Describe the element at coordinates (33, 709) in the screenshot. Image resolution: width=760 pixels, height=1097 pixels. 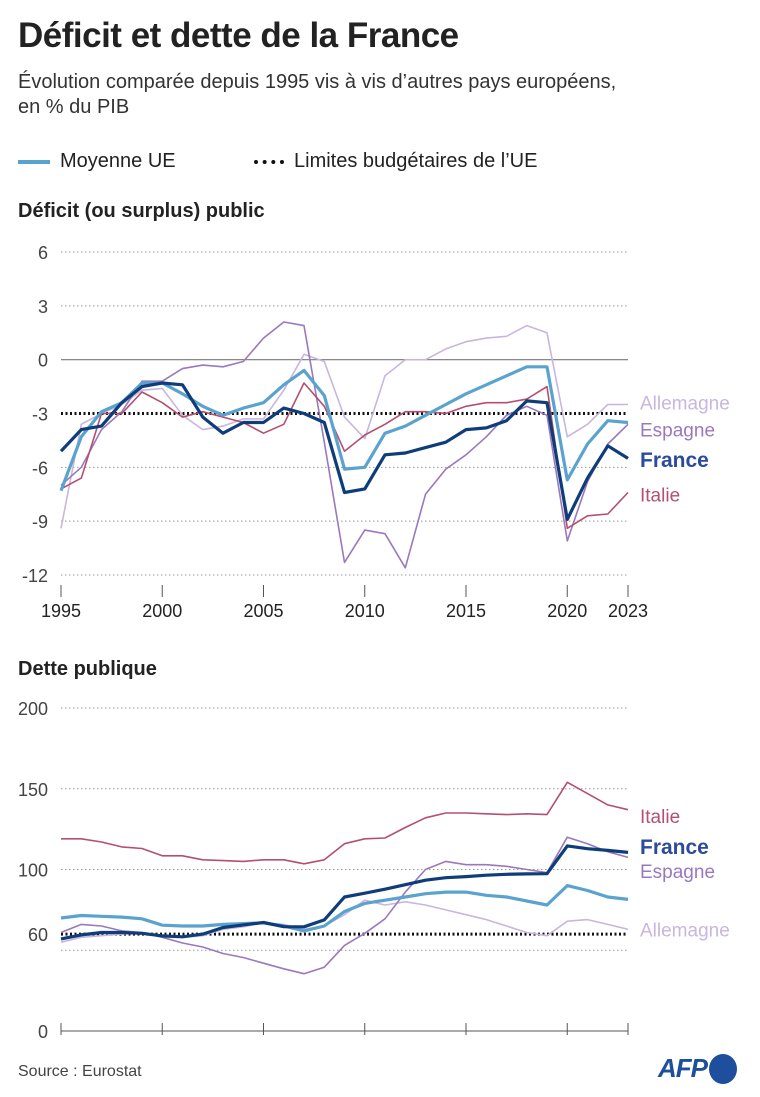
I see `y-tick-label: 200` at that location.